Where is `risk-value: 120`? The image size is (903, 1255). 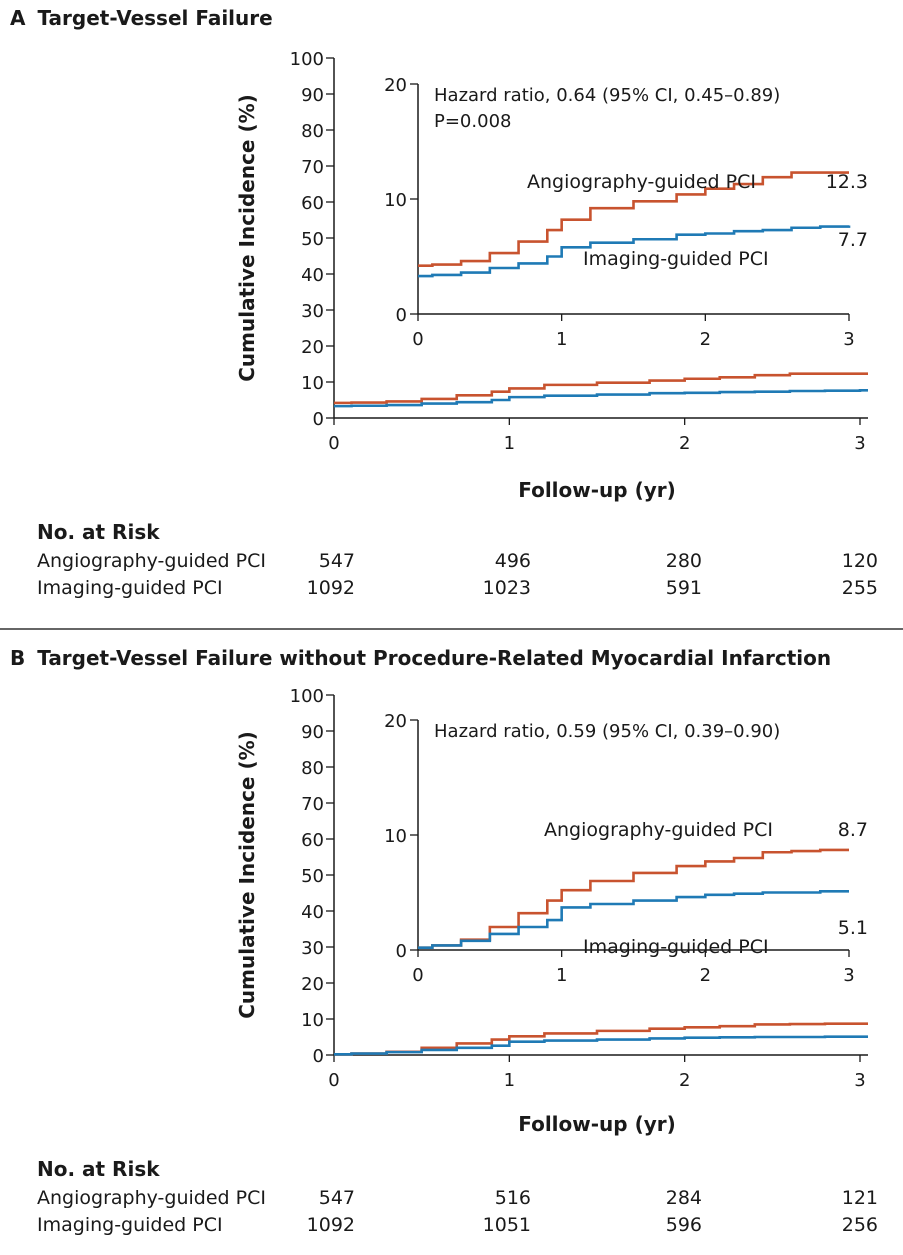
risk-value: 120 is located at coordinates (859, 561).